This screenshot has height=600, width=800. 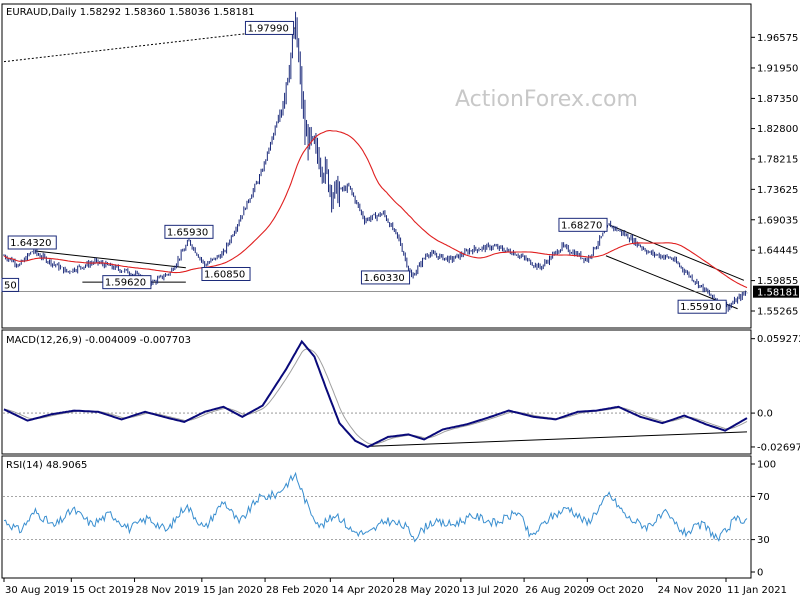 What do you see at coordinates (766, 465) in the screenshot?
I see `rsi-tick-label-0: 100` at bounding box center [766, 465].